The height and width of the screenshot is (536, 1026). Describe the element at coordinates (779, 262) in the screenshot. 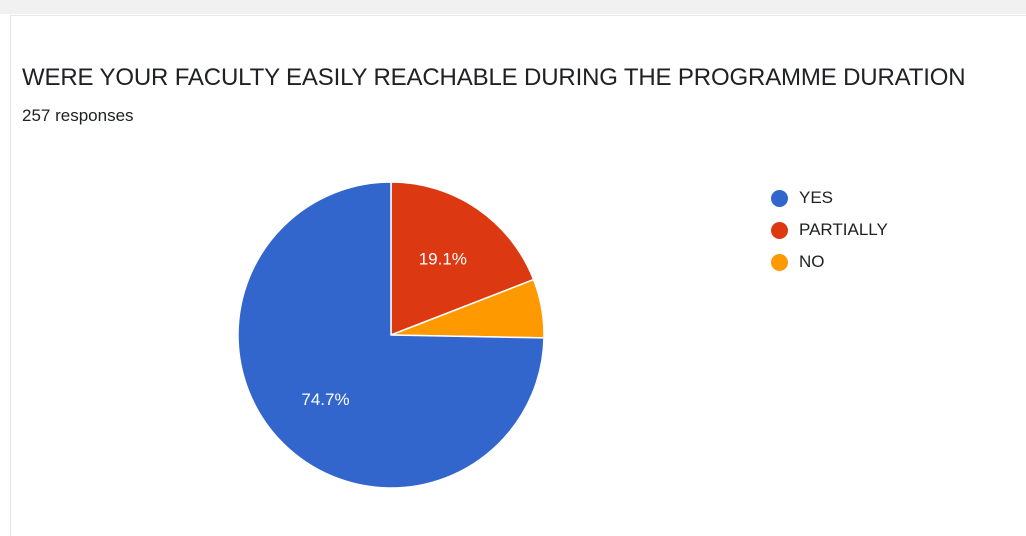

I see `legend-swatch-no` at that location.